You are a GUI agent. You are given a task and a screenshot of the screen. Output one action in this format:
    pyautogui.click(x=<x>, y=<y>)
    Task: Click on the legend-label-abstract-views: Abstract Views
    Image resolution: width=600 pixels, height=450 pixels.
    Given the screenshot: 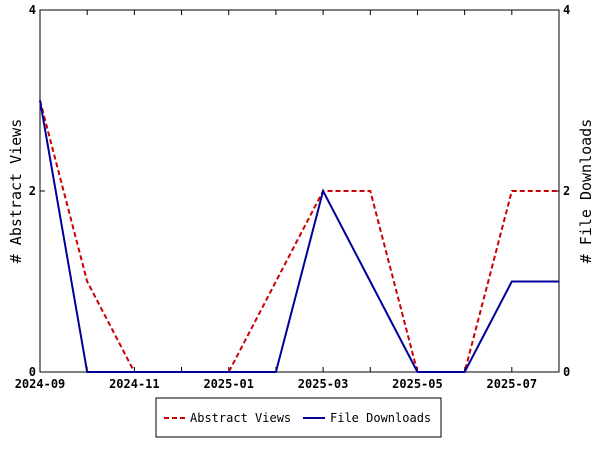 What is the action you would take?
    pyautogui.click(x=240, y=418)
    